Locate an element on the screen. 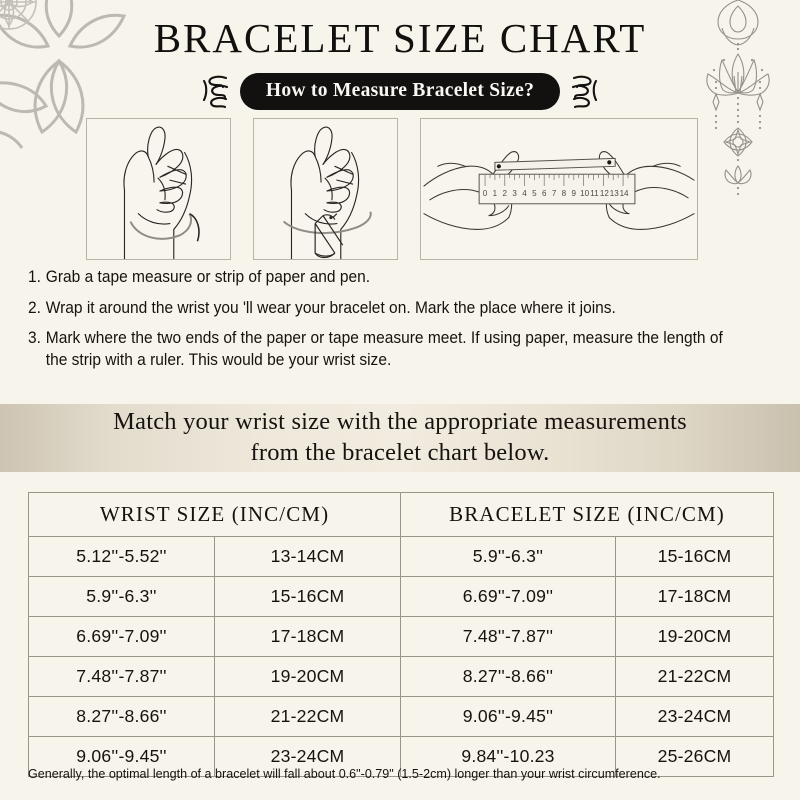  cell-wrist-inch: 7.48''-7.87'' is located at coordinates (121, 676).